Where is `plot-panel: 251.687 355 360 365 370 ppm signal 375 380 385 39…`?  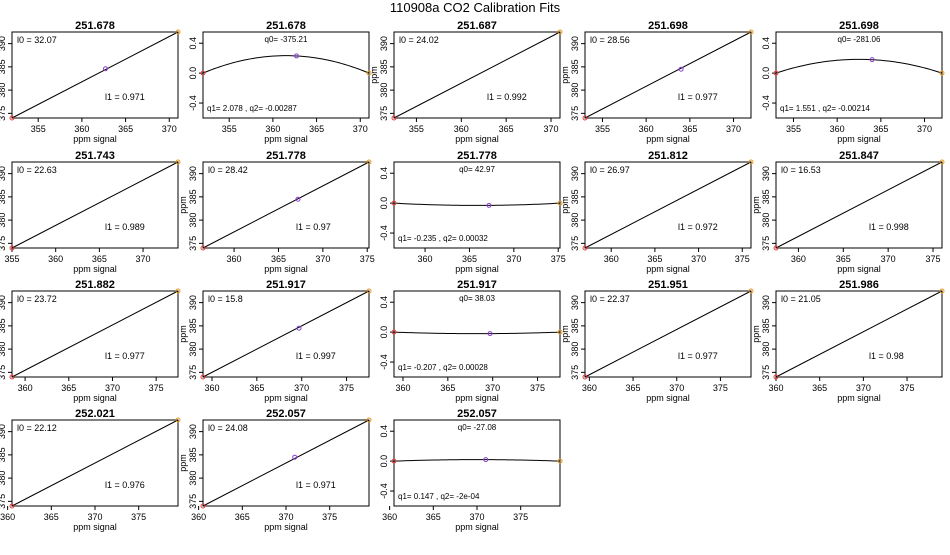 plot-panel: 251.687 355 360 365 370 ppm signal 375 380 385 39… is located at coordinates (466, 82).